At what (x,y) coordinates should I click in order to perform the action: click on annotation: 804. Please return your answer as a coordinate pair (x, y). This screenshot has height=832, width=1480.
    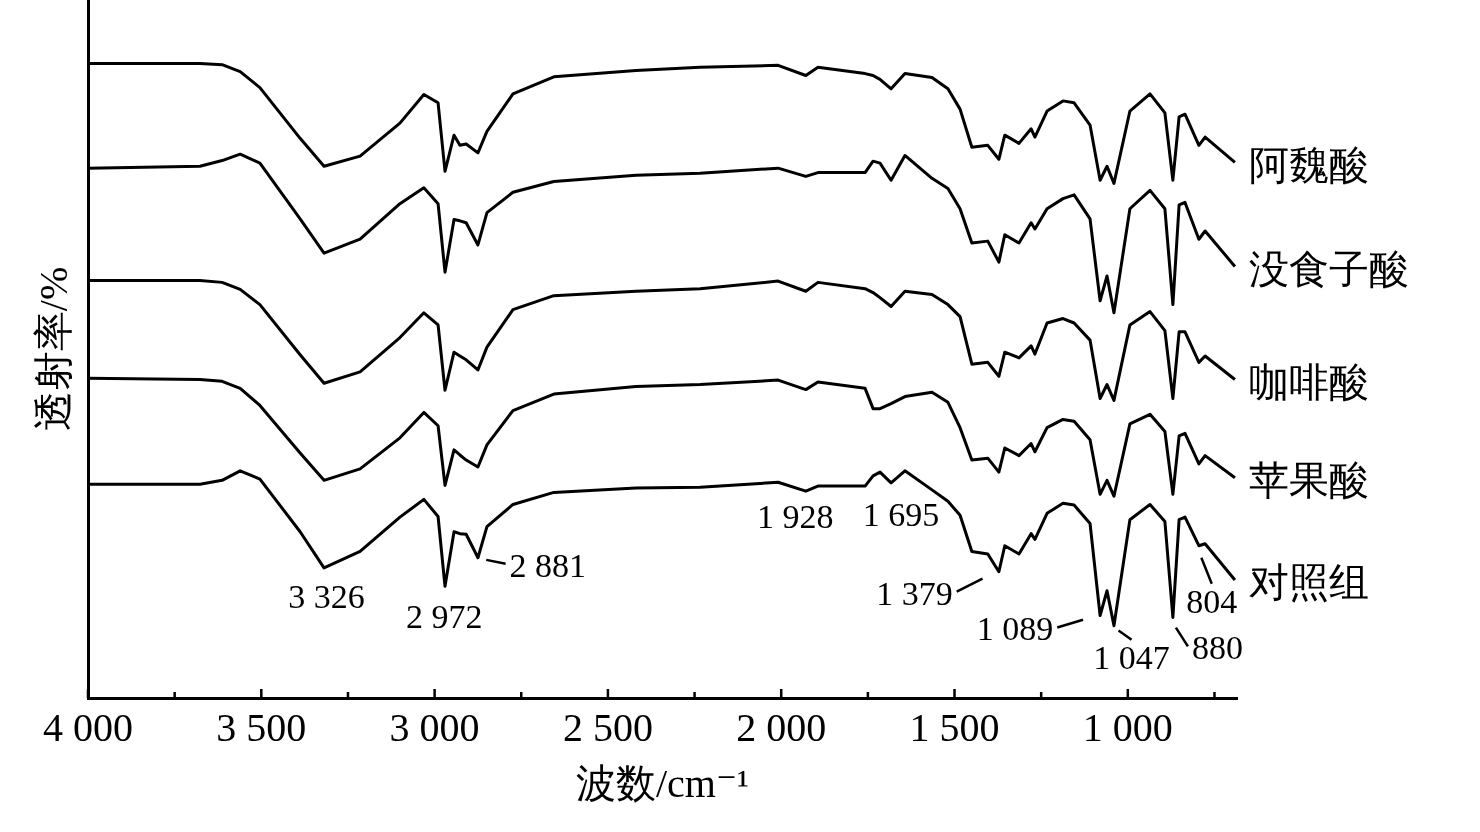
    Looking at the image, I should click on (1212, 601).